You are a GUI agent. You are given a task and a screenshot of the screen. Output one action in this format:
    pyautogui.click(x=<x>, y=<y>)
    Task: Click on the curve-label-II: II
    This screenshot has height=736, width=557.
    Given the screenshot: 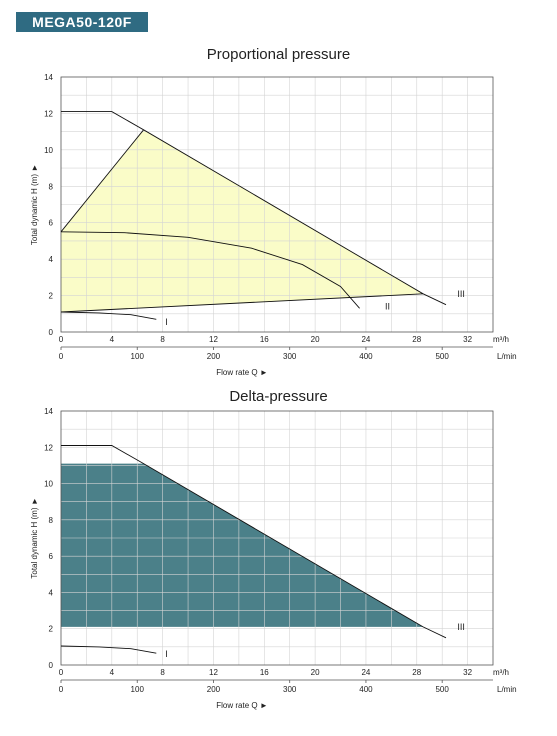 What is the action you would take?
    pyautogui.click(x=387, y=307)
    